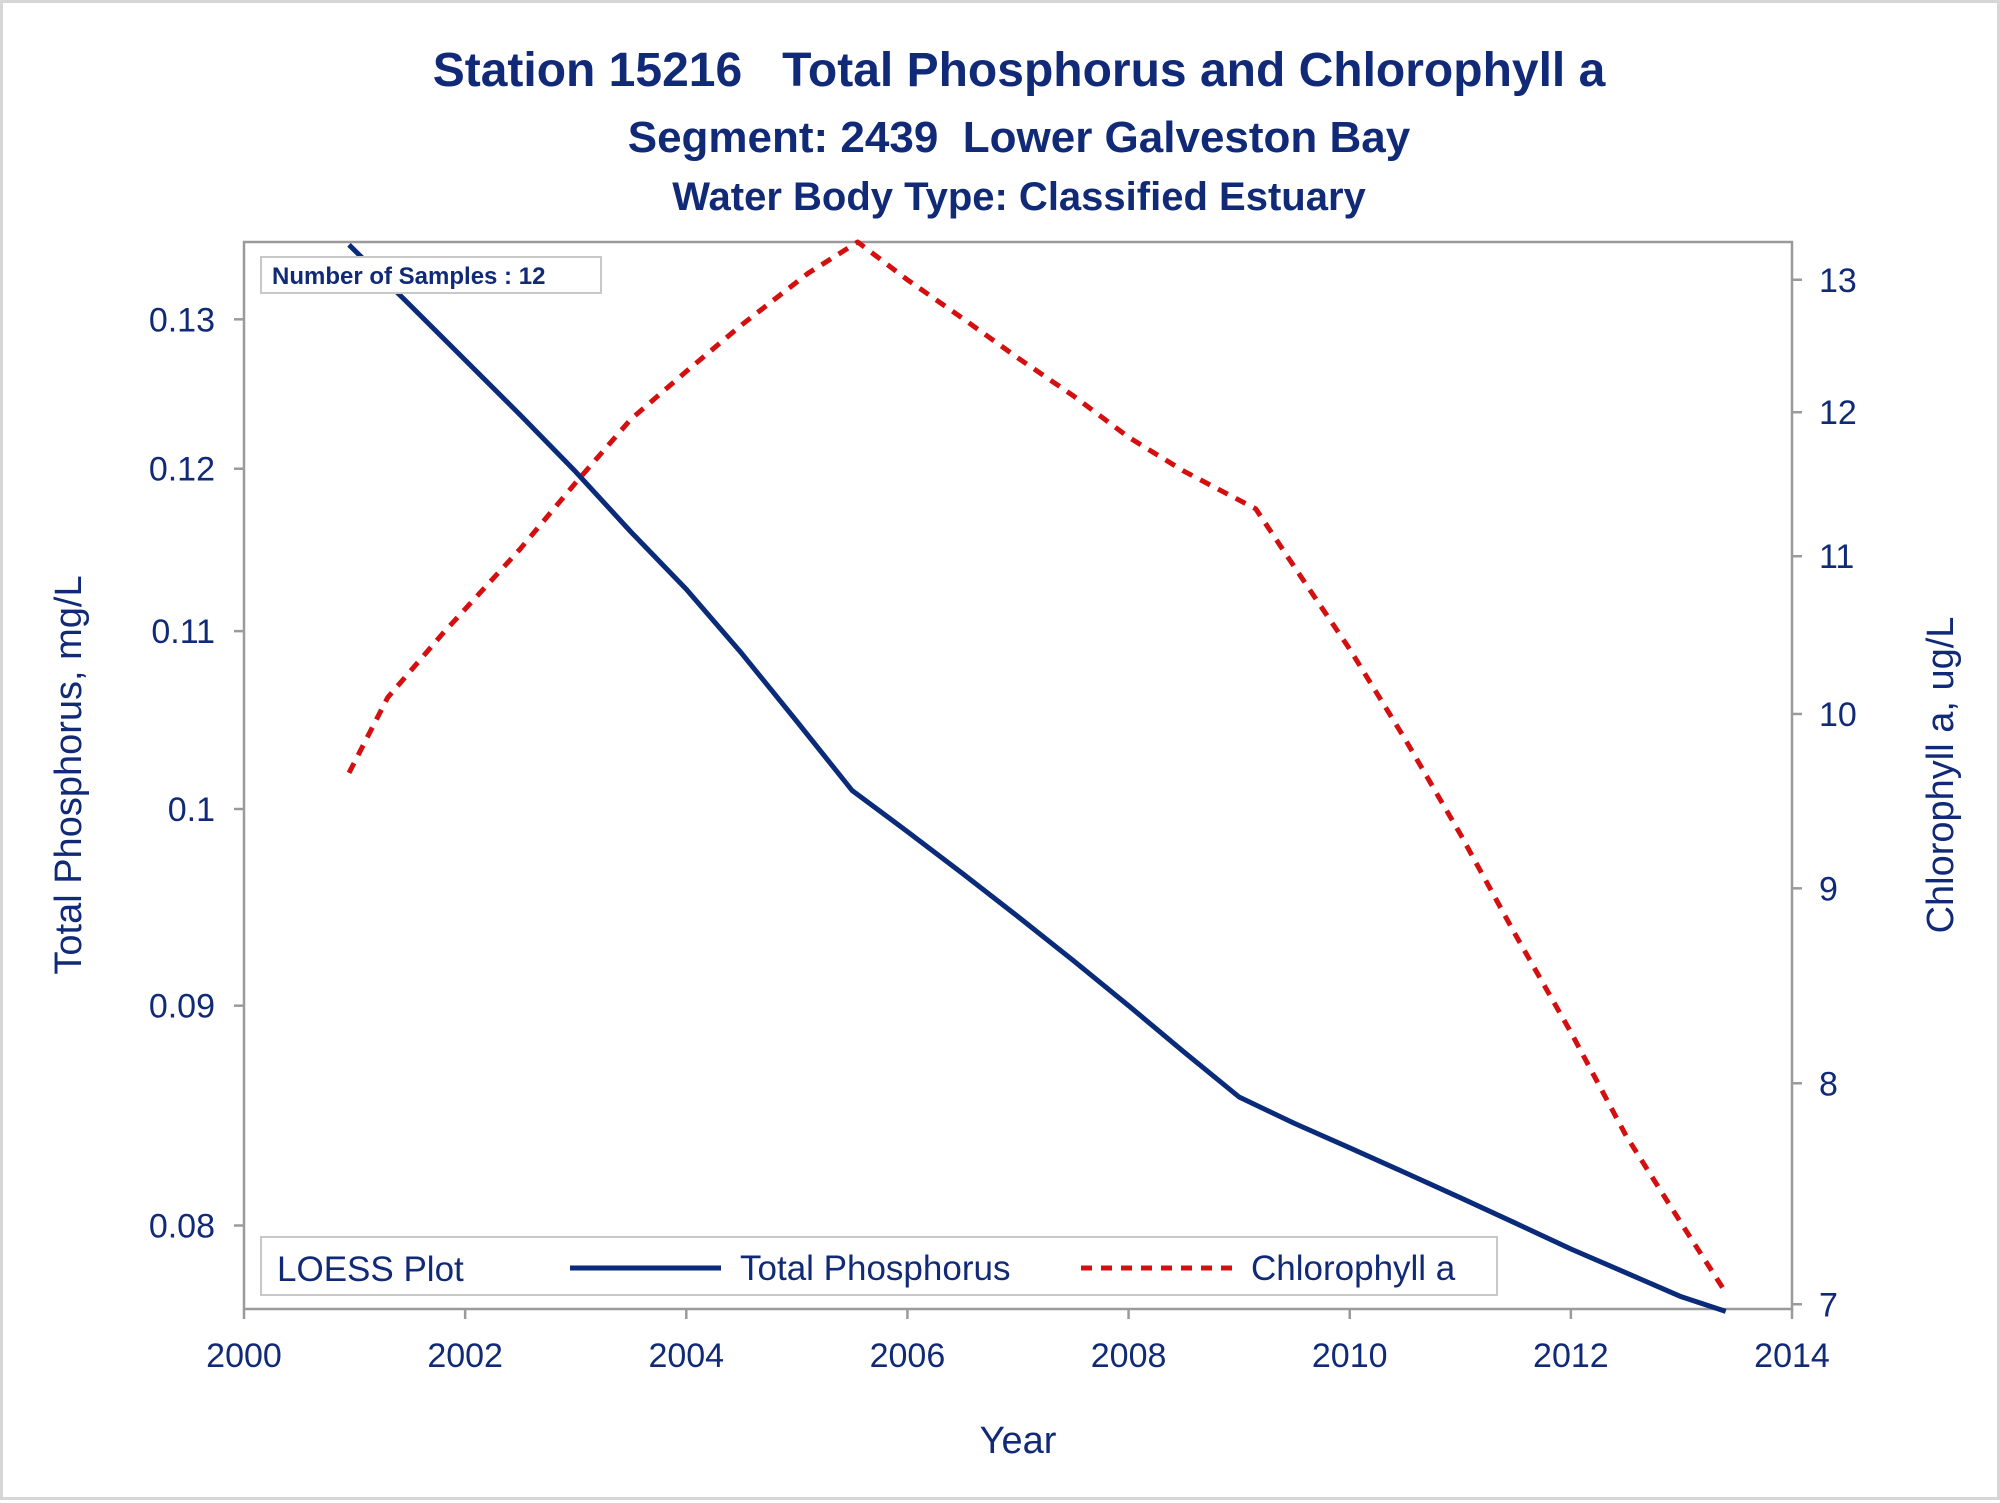  I want to click on y2-tick-label: 7, so click(1828, 1305).